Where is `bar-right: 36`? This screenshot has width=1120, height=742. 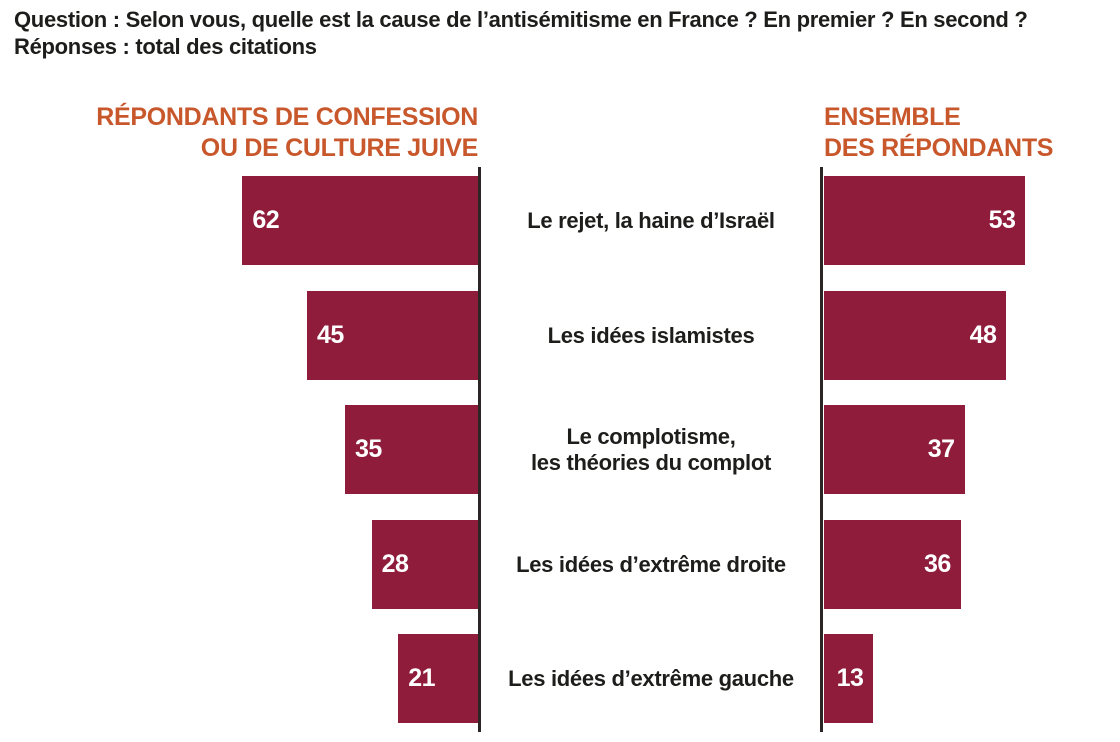
bar-right: 36 is located at coordinates (892, 564).